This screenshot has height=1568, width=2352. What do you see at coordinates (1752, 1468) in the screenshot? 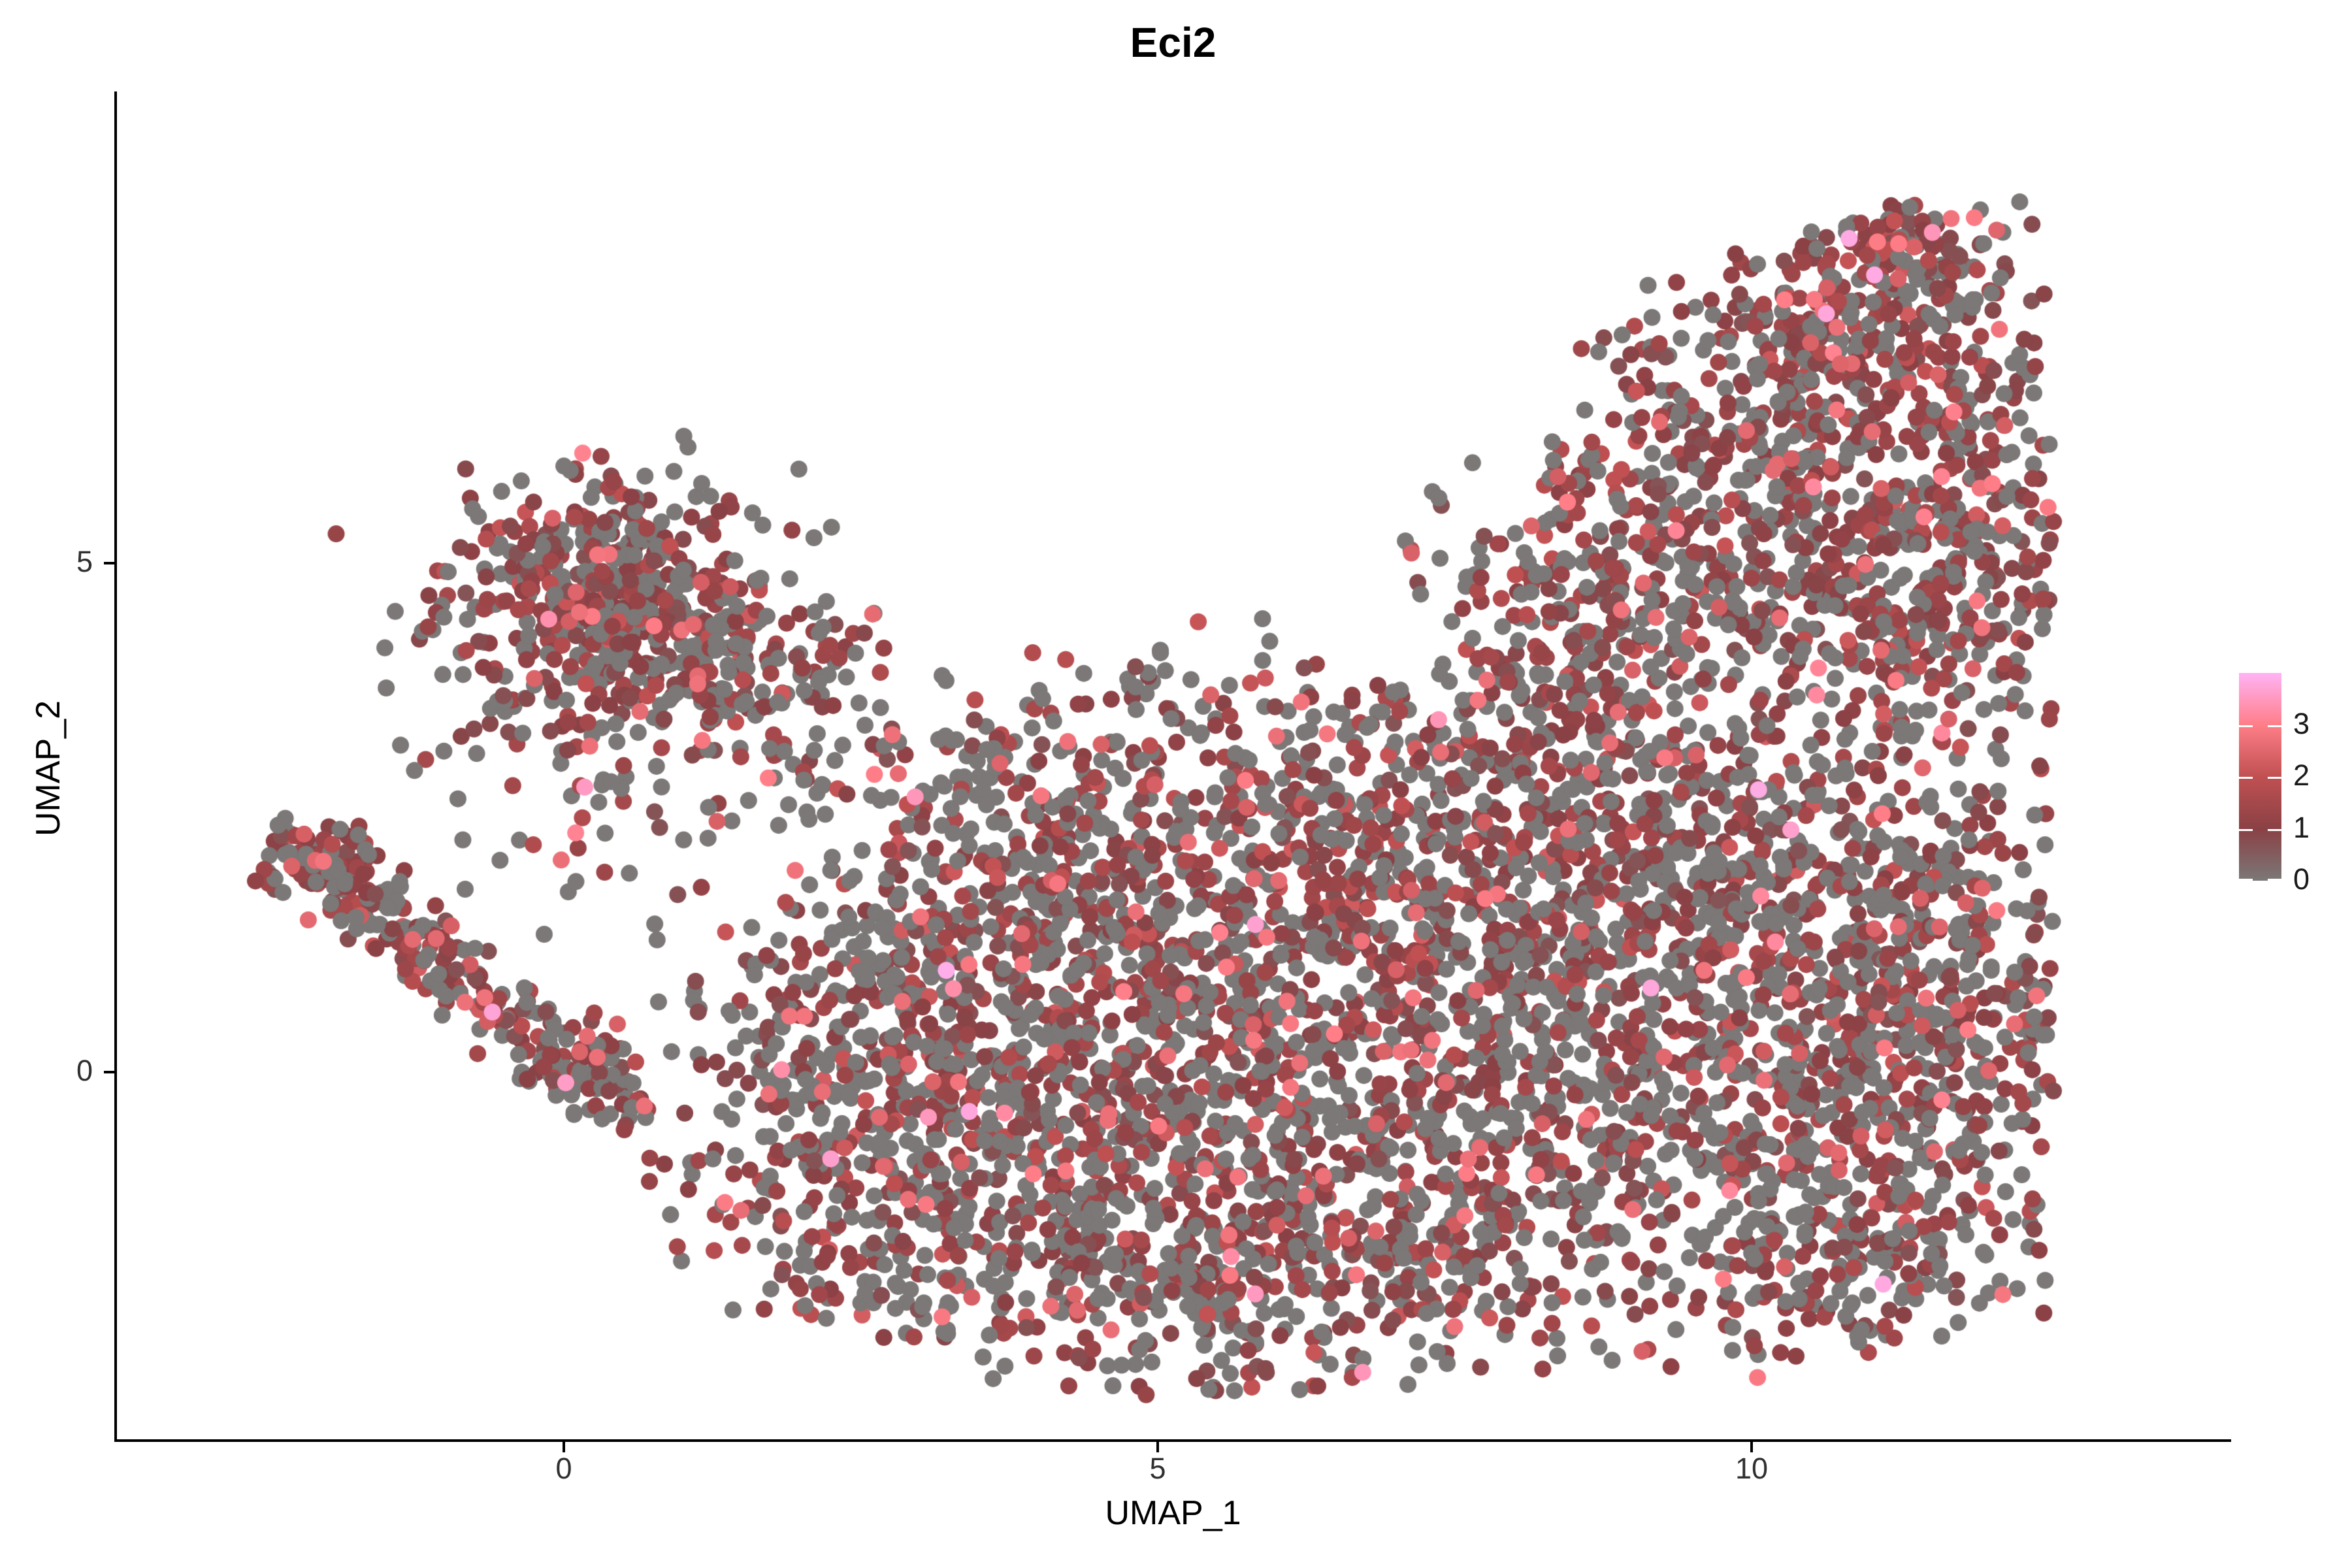
I see `x-tick-label: 10` at bounding box center [1752, 1468].